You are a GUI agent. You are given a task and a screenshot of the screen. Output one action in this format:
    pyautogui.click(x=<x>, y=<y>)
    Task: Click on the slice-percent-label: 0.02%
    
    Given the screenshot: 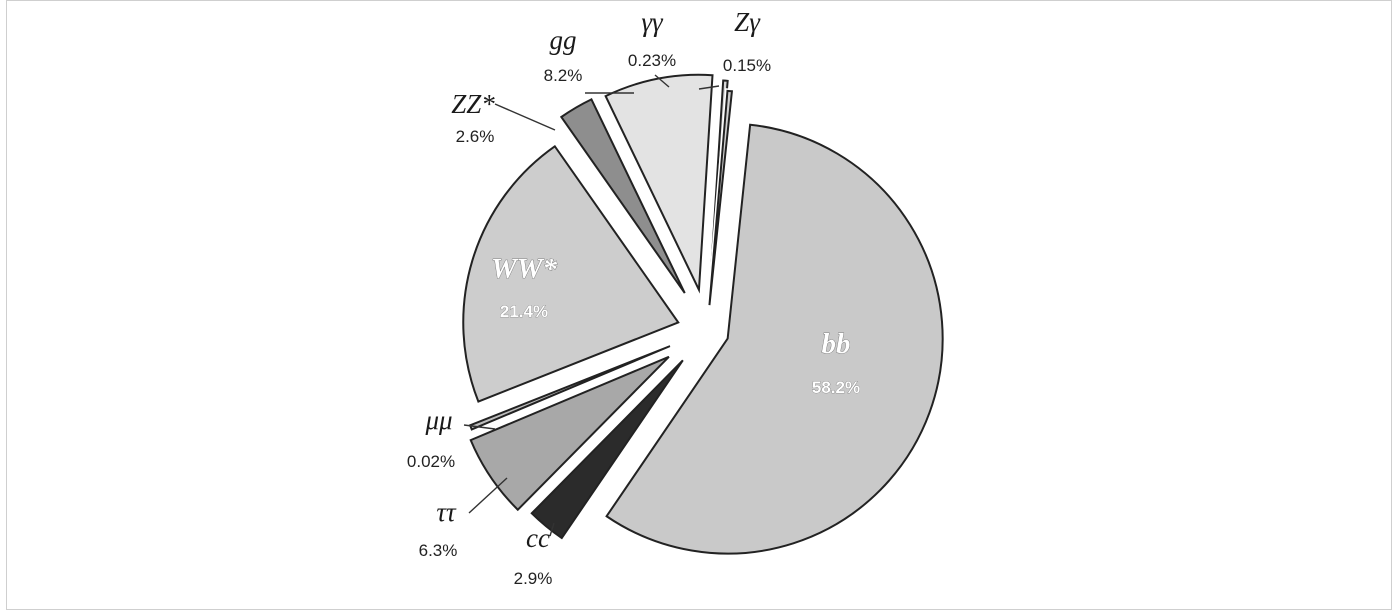 What is the action you would take?
    pyautogui.click(x=431, y=461)
    